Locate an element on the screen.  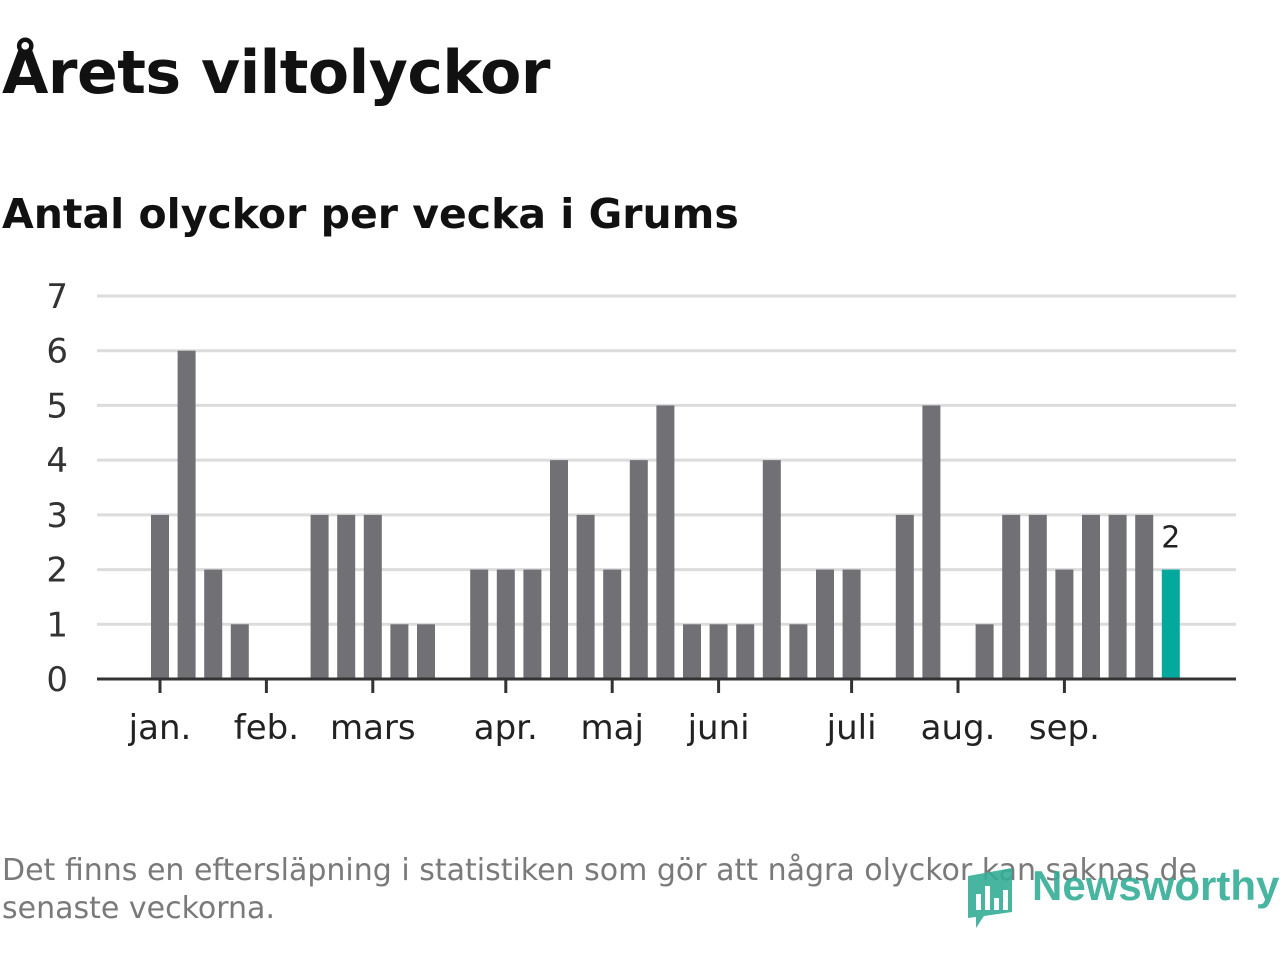
newsworthy-logo-icon is located at coordinates (990, 898).